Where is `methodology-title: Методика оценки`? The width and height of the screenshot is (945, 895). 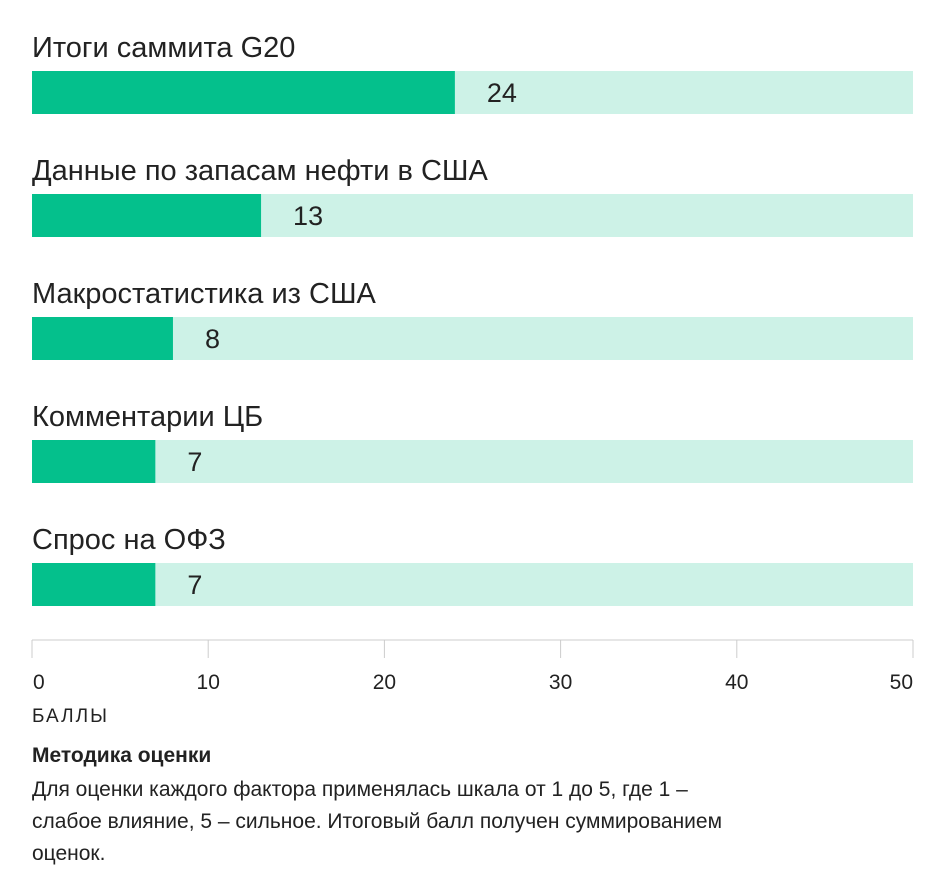 methodology-title: Методика оценки is located at coordinates (122, 755).